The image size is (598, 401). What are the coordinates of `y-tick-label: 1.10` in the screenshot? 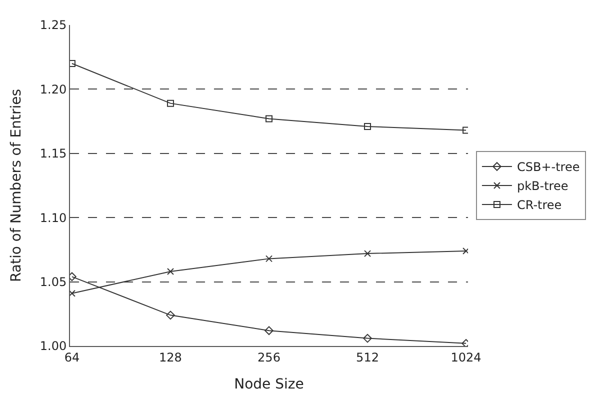 It's located at (53, 217).